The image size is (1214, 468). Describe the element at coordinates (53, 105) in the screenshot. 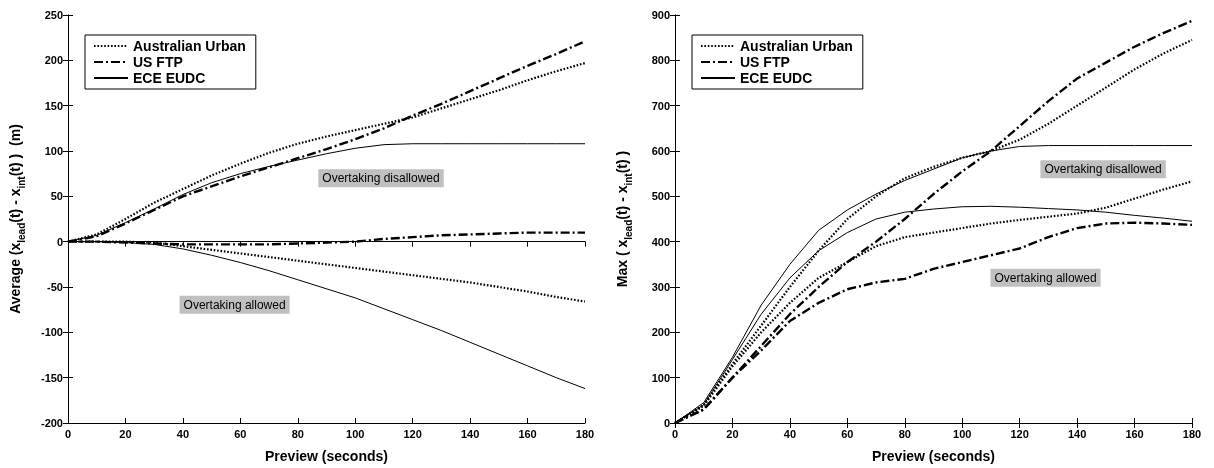

I see `y-tick-label: 150` at that location.